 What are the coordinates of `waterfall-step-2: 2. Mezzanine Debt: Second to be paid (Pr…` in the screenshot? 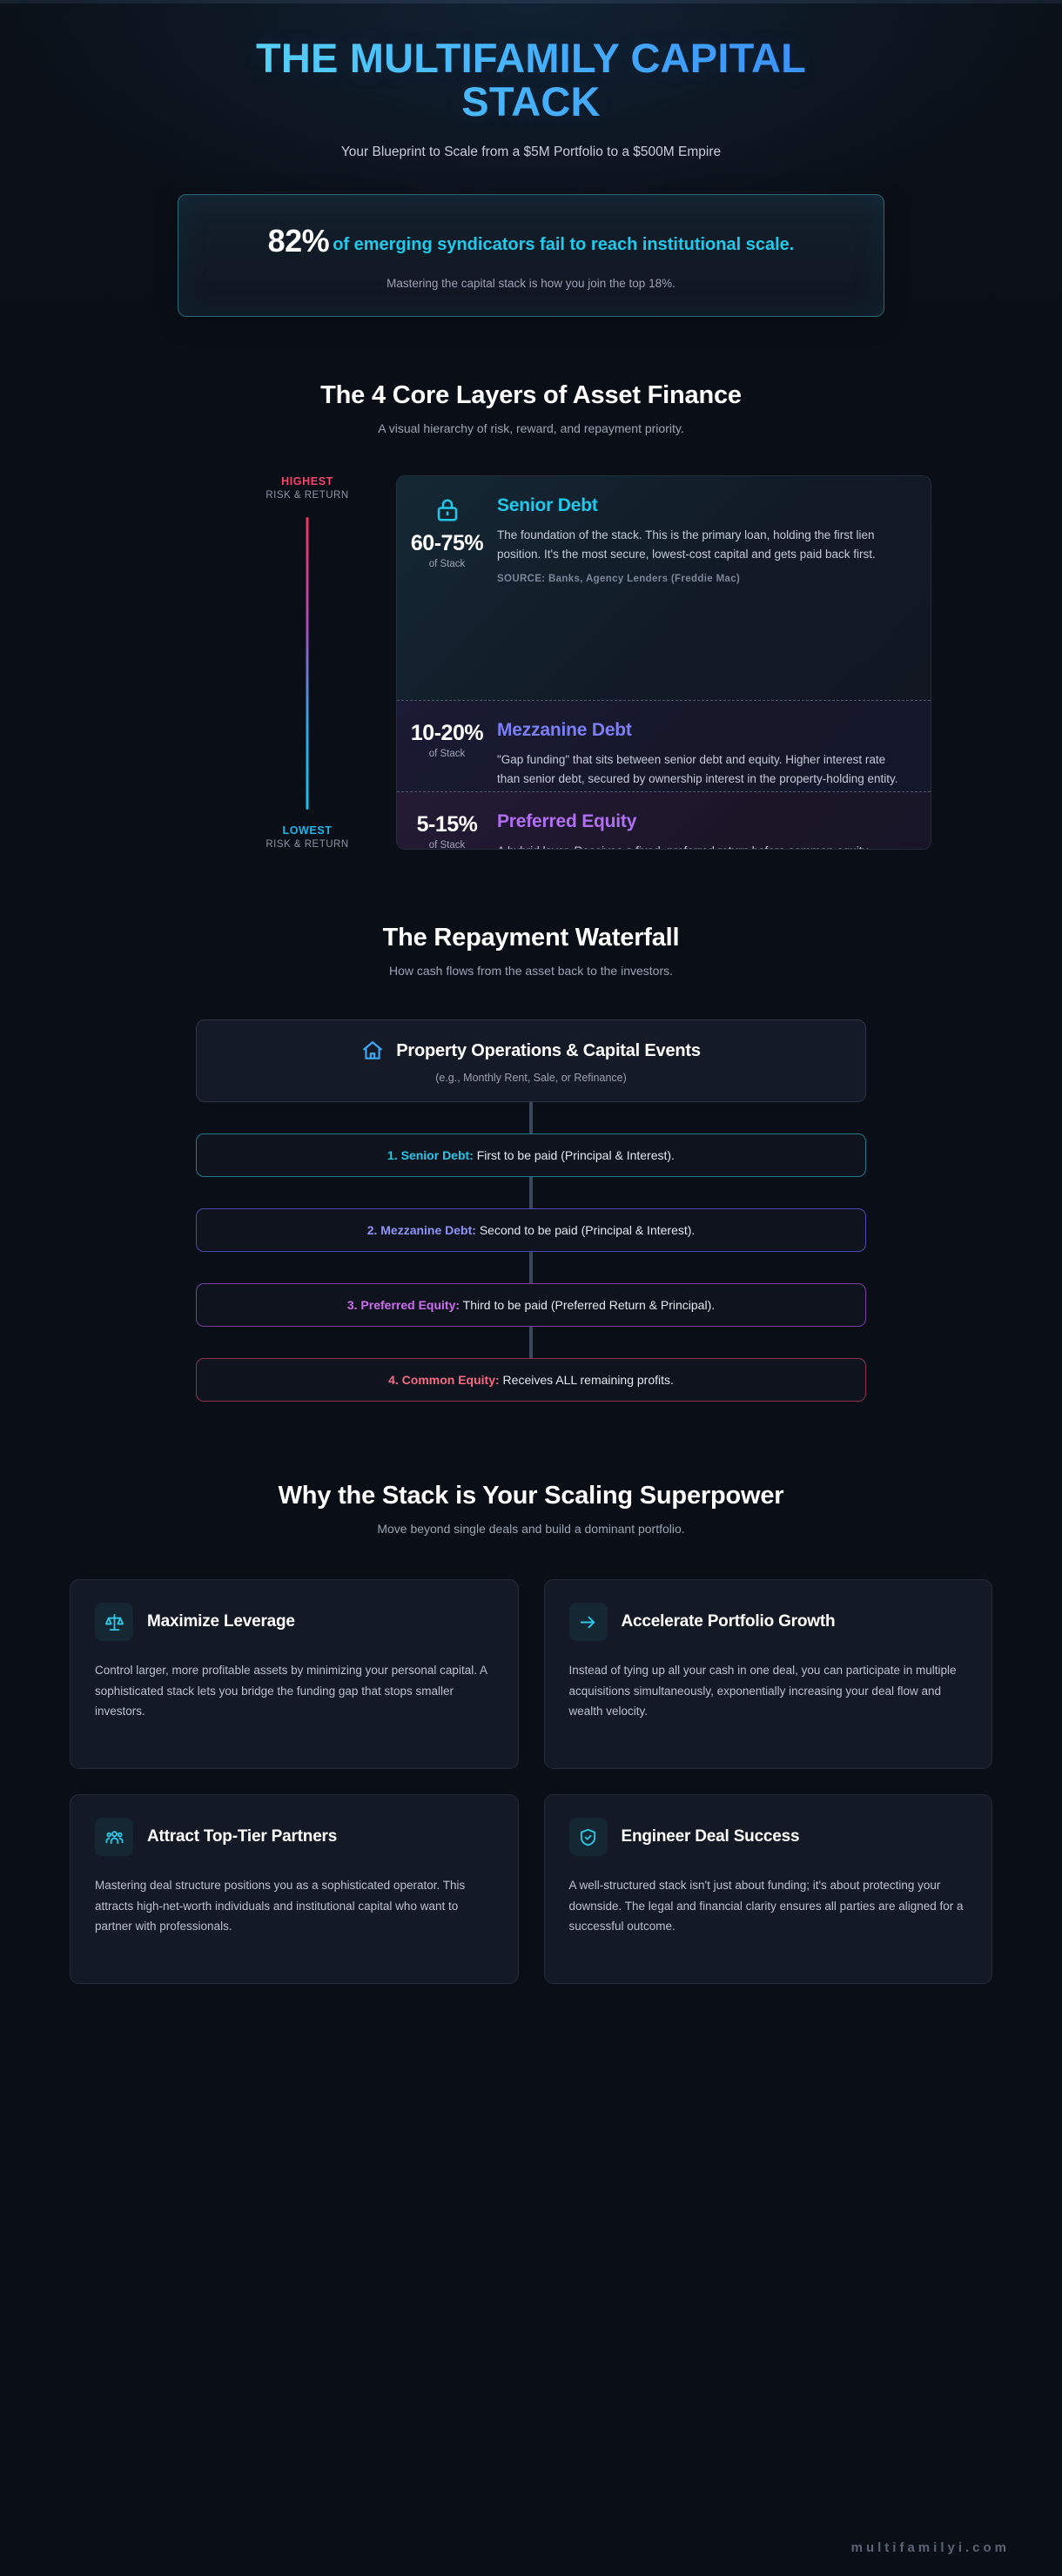 It's located at (531, 1230).